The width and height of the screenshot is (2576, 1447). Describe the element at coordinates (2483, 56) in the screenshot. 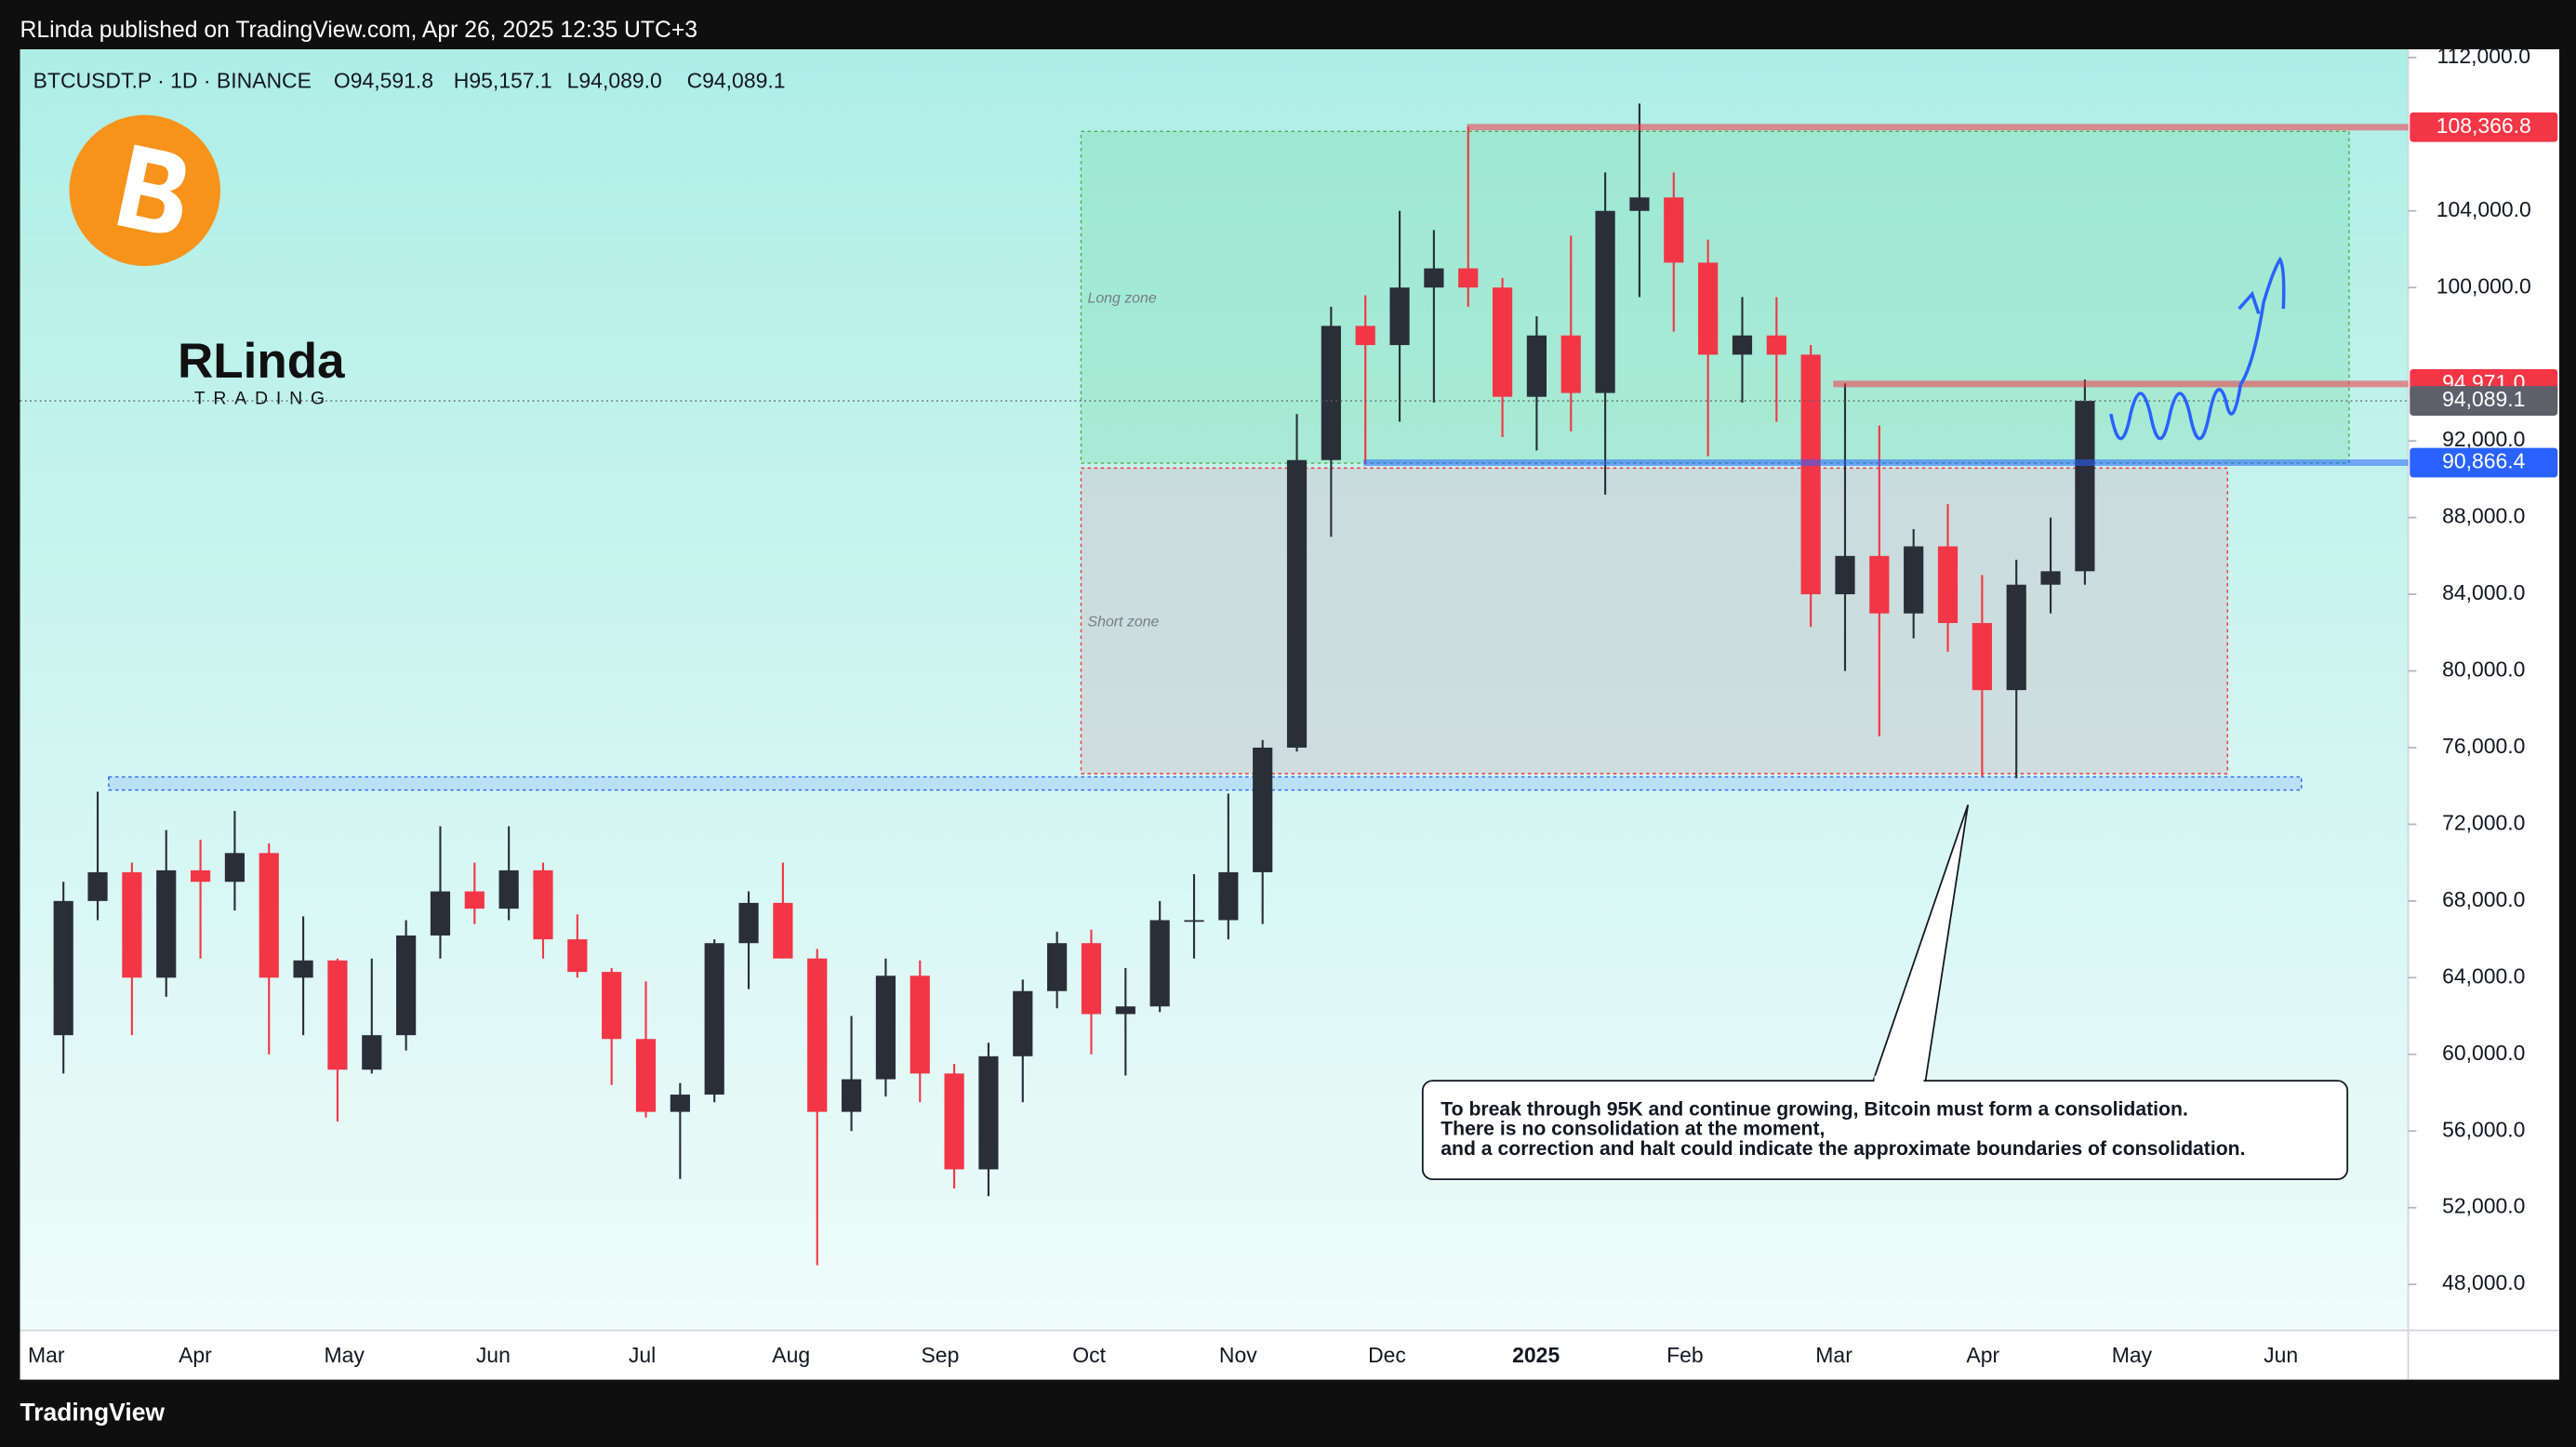

I see `y-tick-label: 112,000.0` at that location.